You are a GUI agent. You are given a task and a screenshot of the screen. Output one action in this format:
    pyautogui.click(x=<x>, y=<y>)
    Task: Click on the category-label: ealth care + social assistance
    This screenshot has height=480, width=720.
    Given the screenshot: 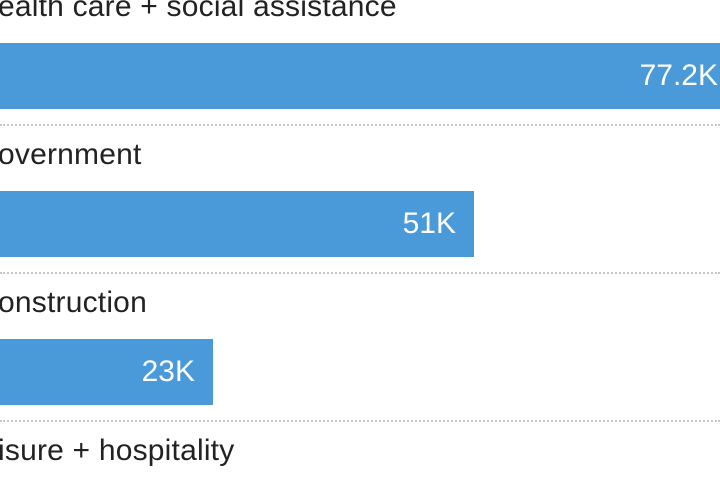 What is the action you would take?
    pyautogui.click(x=198, y=11)
    